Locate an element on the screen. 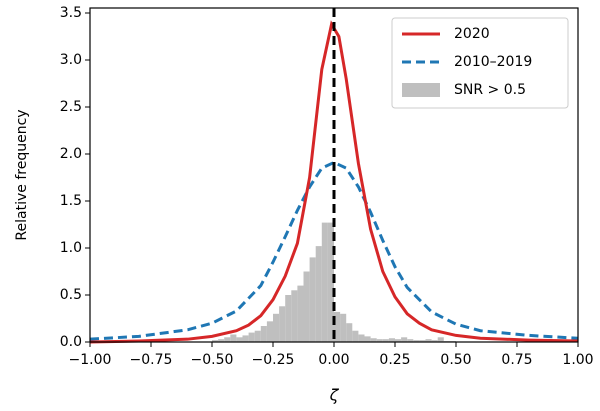 The image size is (600, 411). x-tick-label: −0.75 is located at coordinates (151, 360).